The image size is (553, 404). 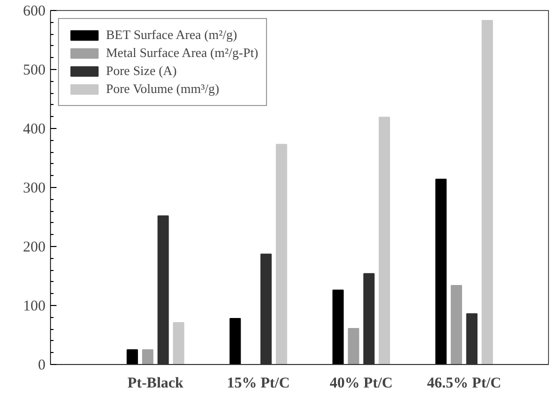 I want to click on x-tick-label: 15% Pt/C, so click(x=258, y=384).